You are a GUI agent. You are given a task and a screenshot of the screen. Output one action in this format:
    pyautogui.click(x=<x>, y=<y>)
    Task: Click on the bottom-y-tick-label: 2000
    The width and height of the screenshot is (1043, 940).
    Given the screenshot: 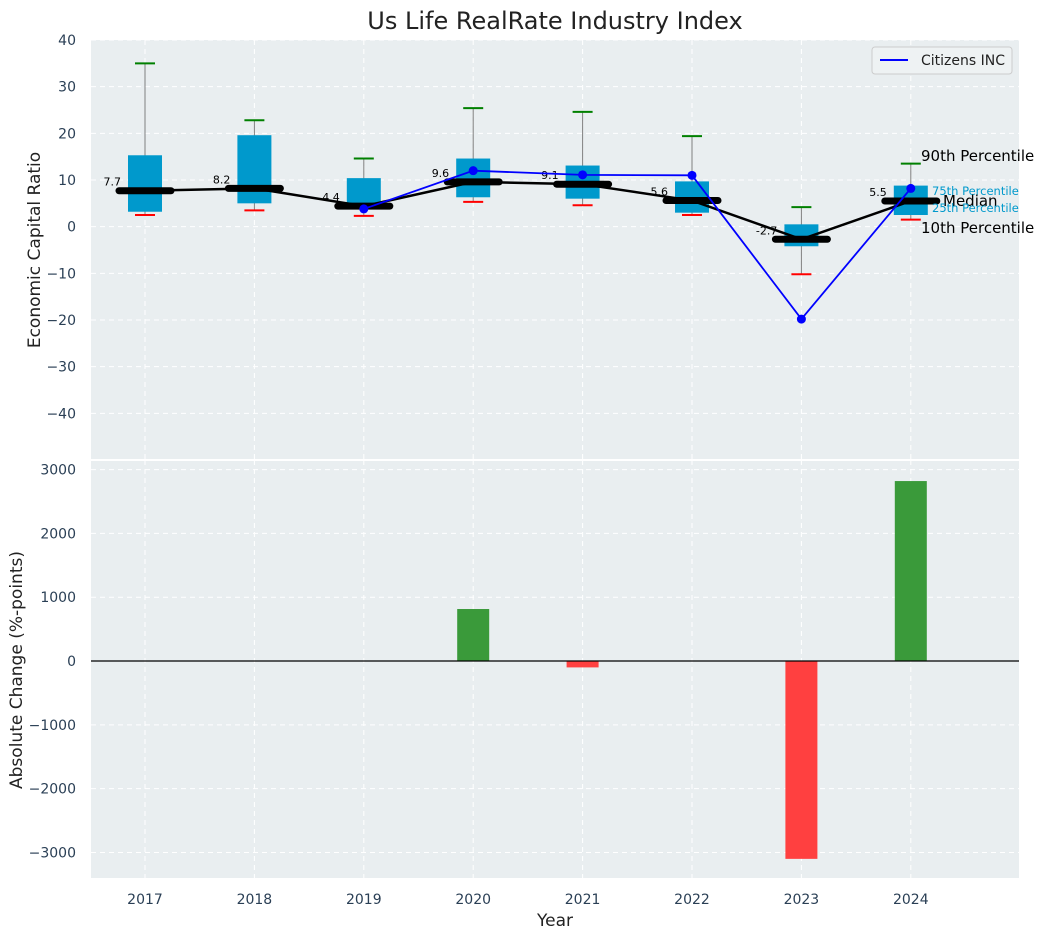 What is the action you would take?
    pyautogui.click(x=58, y=534)
    